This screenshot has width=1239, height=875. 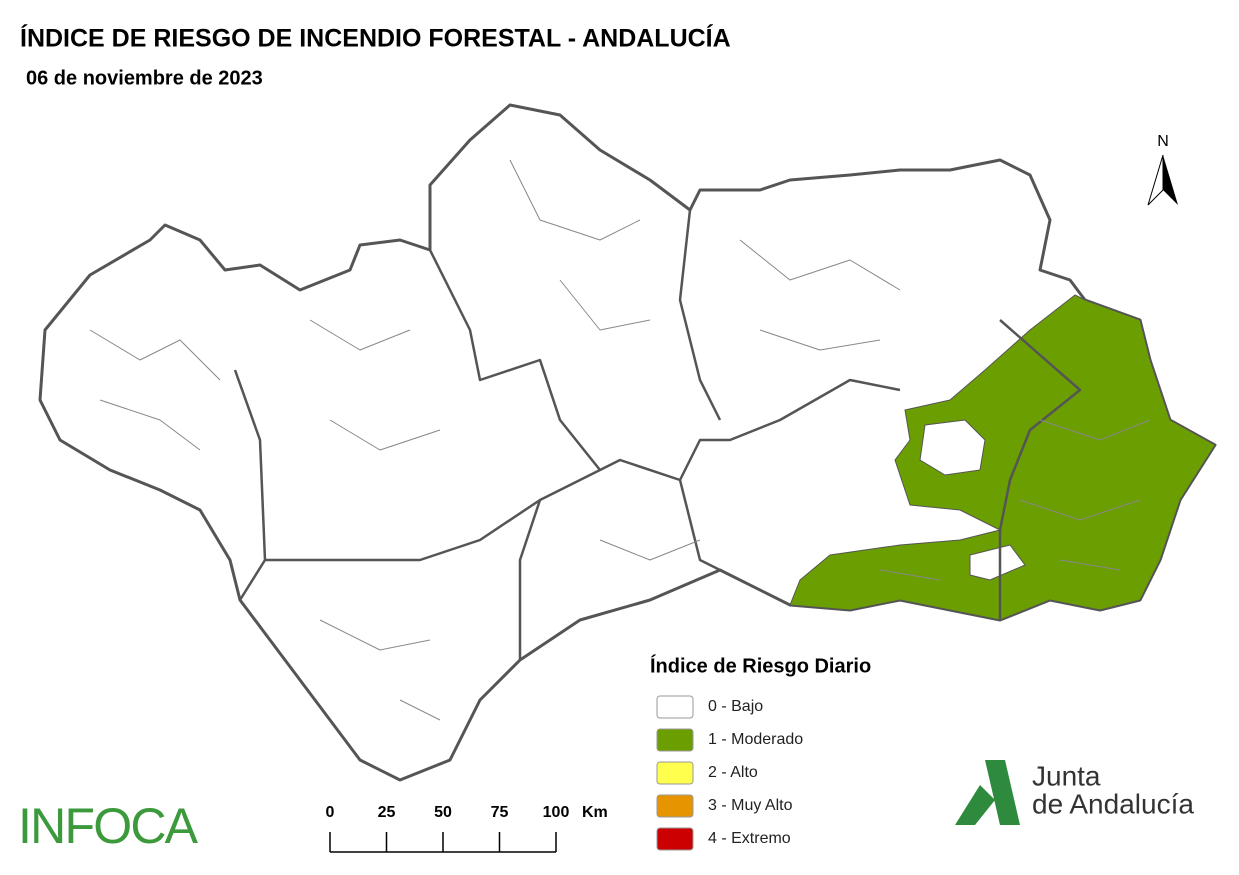 I want to click on legend-label: 2 - Alto, so click(x=733, y=772).